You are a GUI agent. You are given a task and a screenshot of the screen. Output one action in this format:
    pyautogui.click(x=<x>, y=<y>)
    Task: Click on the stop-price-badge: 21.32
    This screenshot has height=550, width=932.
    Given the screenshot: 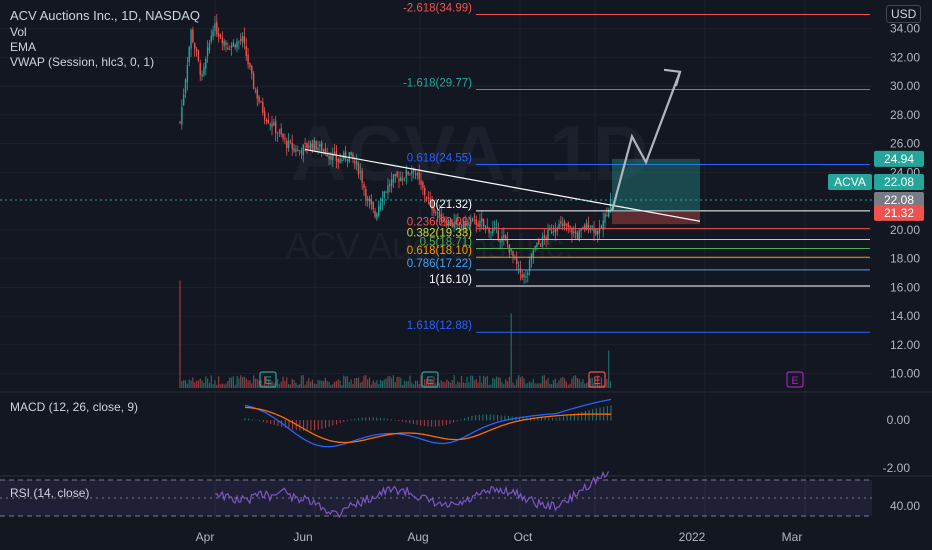 What is the action you would take?
    pyautogui.click(x=899, y=213)
    